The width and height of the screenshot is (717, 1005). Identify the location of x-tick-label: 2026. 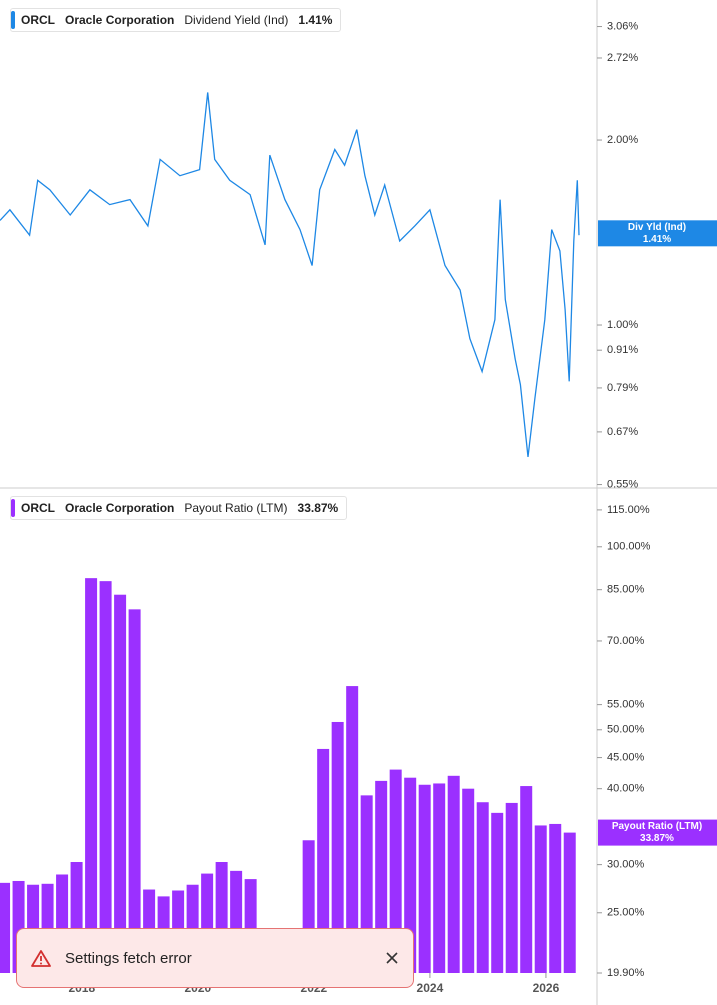
(546, 988).